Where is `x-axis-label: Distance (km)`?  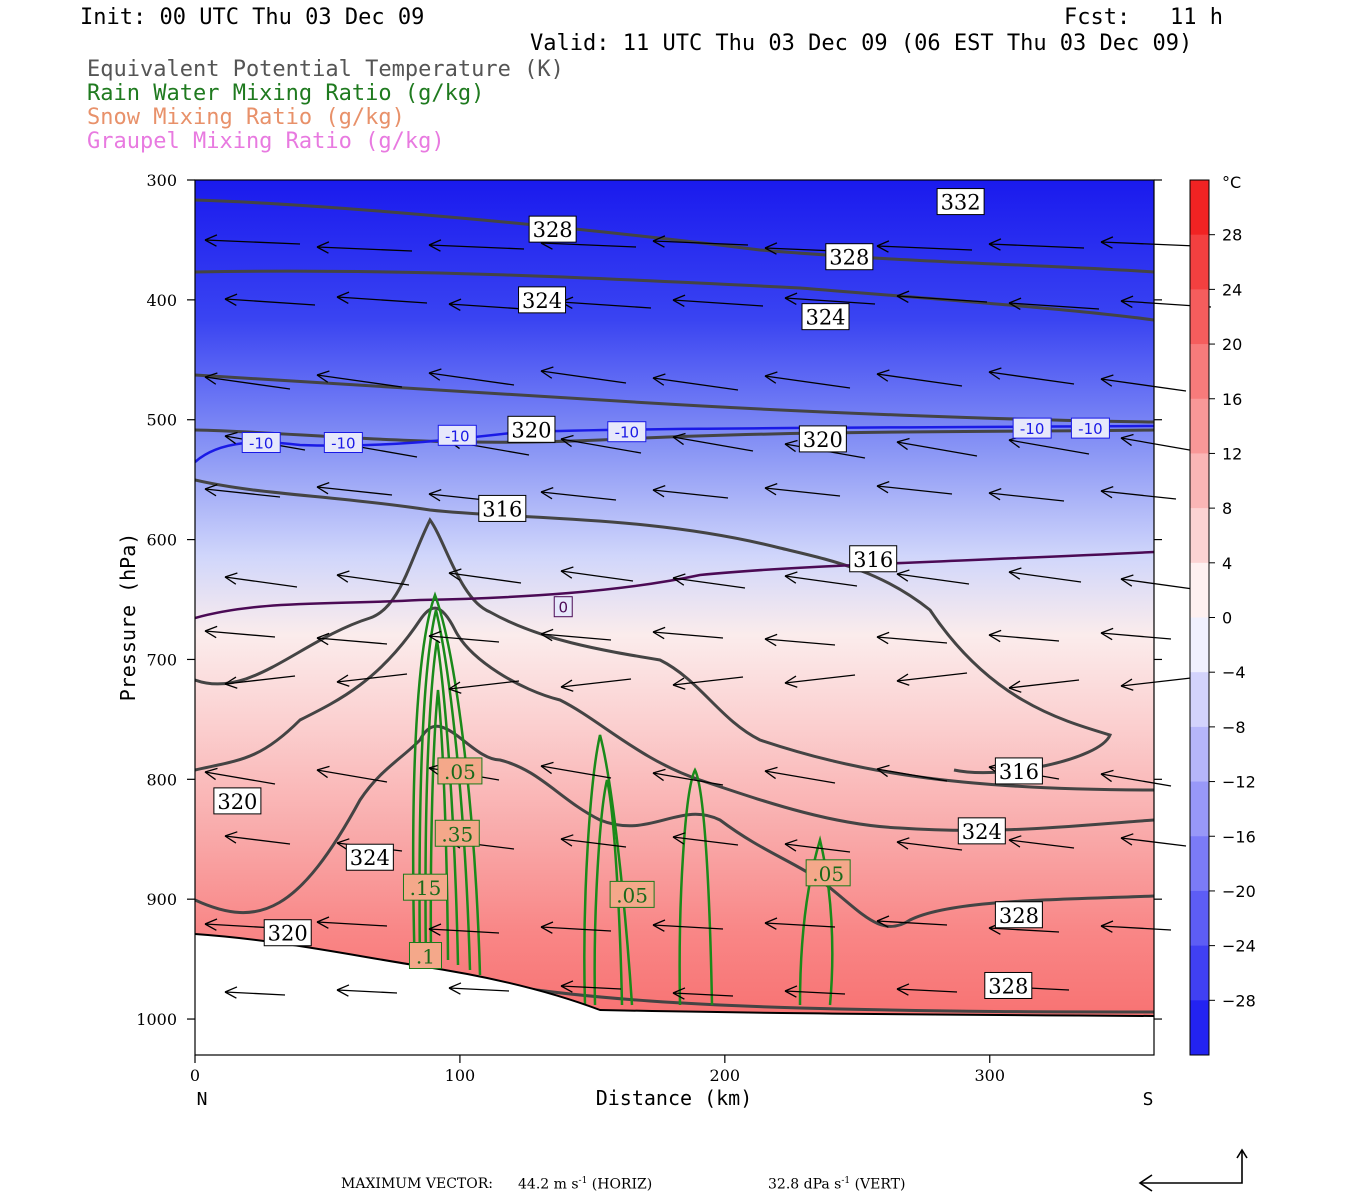
x-axis-label: Distance (km) is located at coordinates (674, 1098).